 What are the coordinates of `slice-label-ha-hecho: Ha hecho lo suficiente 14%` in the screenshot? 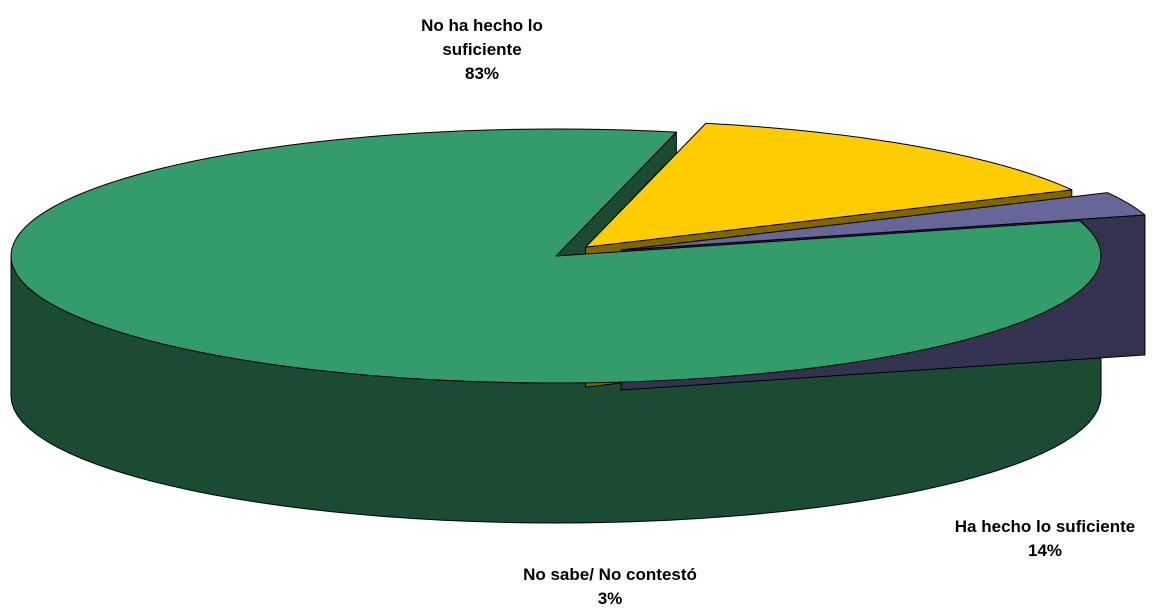 It's located at (1045, 539).